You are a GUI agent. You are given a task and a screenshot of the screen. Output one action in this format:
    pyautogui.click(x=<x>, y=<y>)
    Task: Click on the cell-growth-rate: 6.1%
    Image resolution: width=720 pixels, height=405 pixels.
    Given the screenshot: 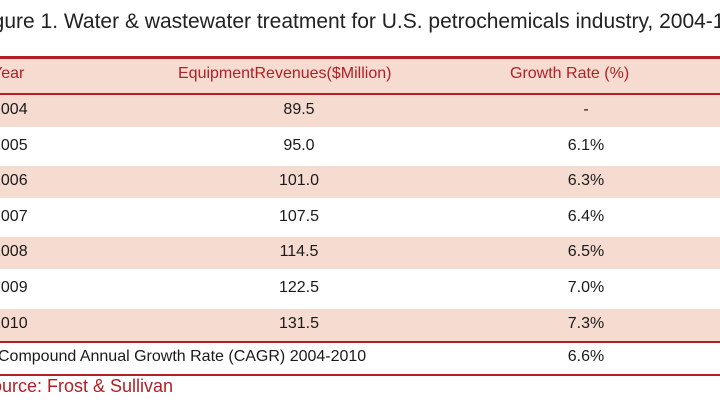 What is the action you would take?
    pyautogui.click(x=586, y=145)
    